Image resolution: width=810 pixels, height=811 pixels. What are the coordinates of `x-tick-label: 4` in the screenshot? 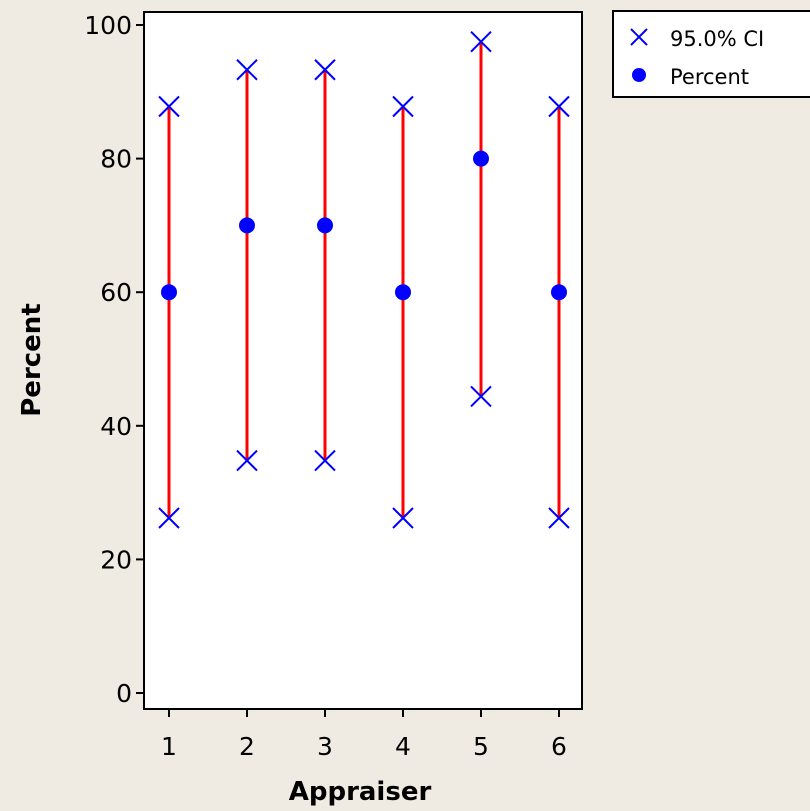 It's located at (403, 746).